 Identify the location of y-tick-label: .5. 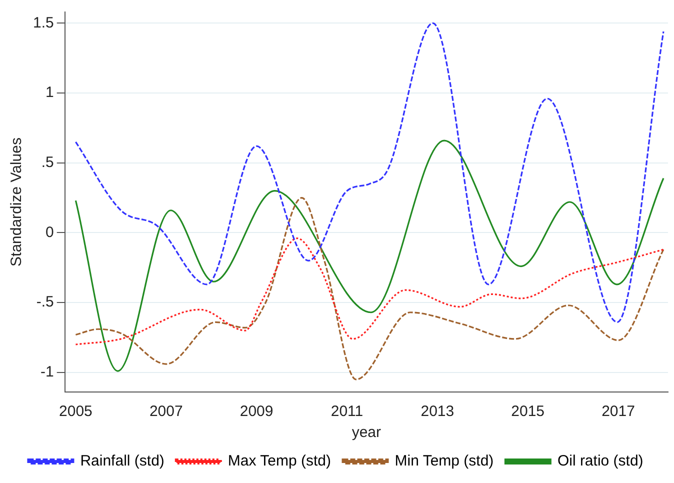
(47, 163).